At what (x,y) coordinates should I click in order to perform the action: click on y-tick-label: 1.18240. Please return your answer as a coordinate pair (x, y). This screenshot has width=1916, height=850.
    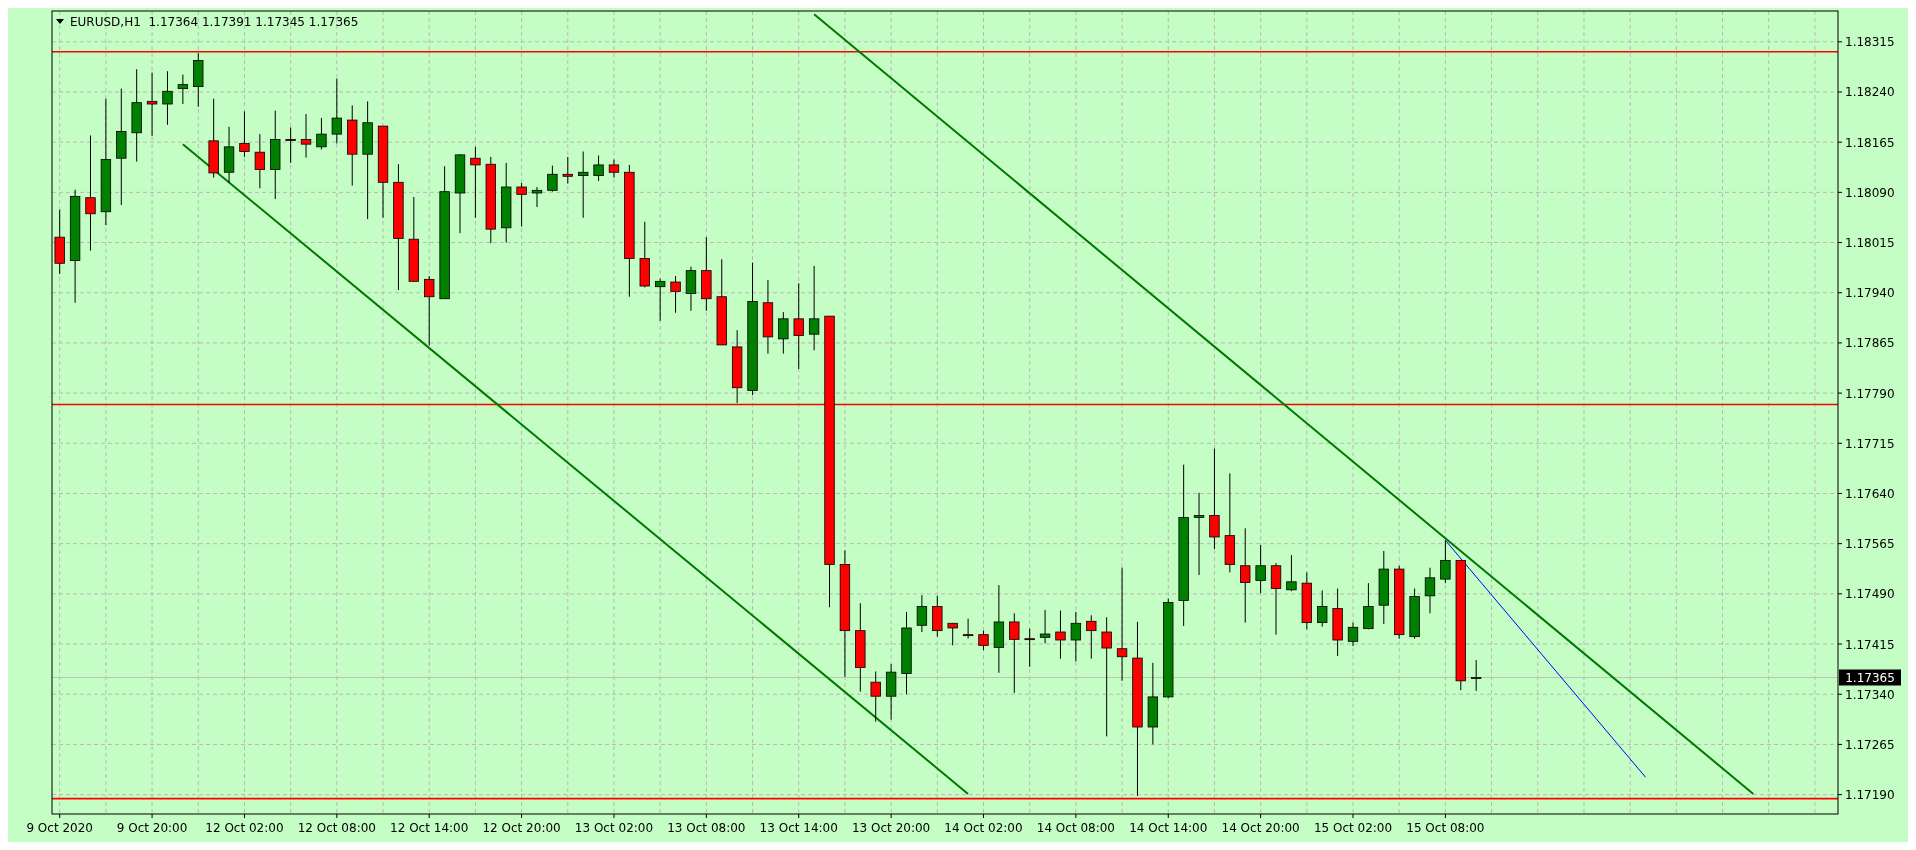
    Looking at the image, I should click on (1870, 92).